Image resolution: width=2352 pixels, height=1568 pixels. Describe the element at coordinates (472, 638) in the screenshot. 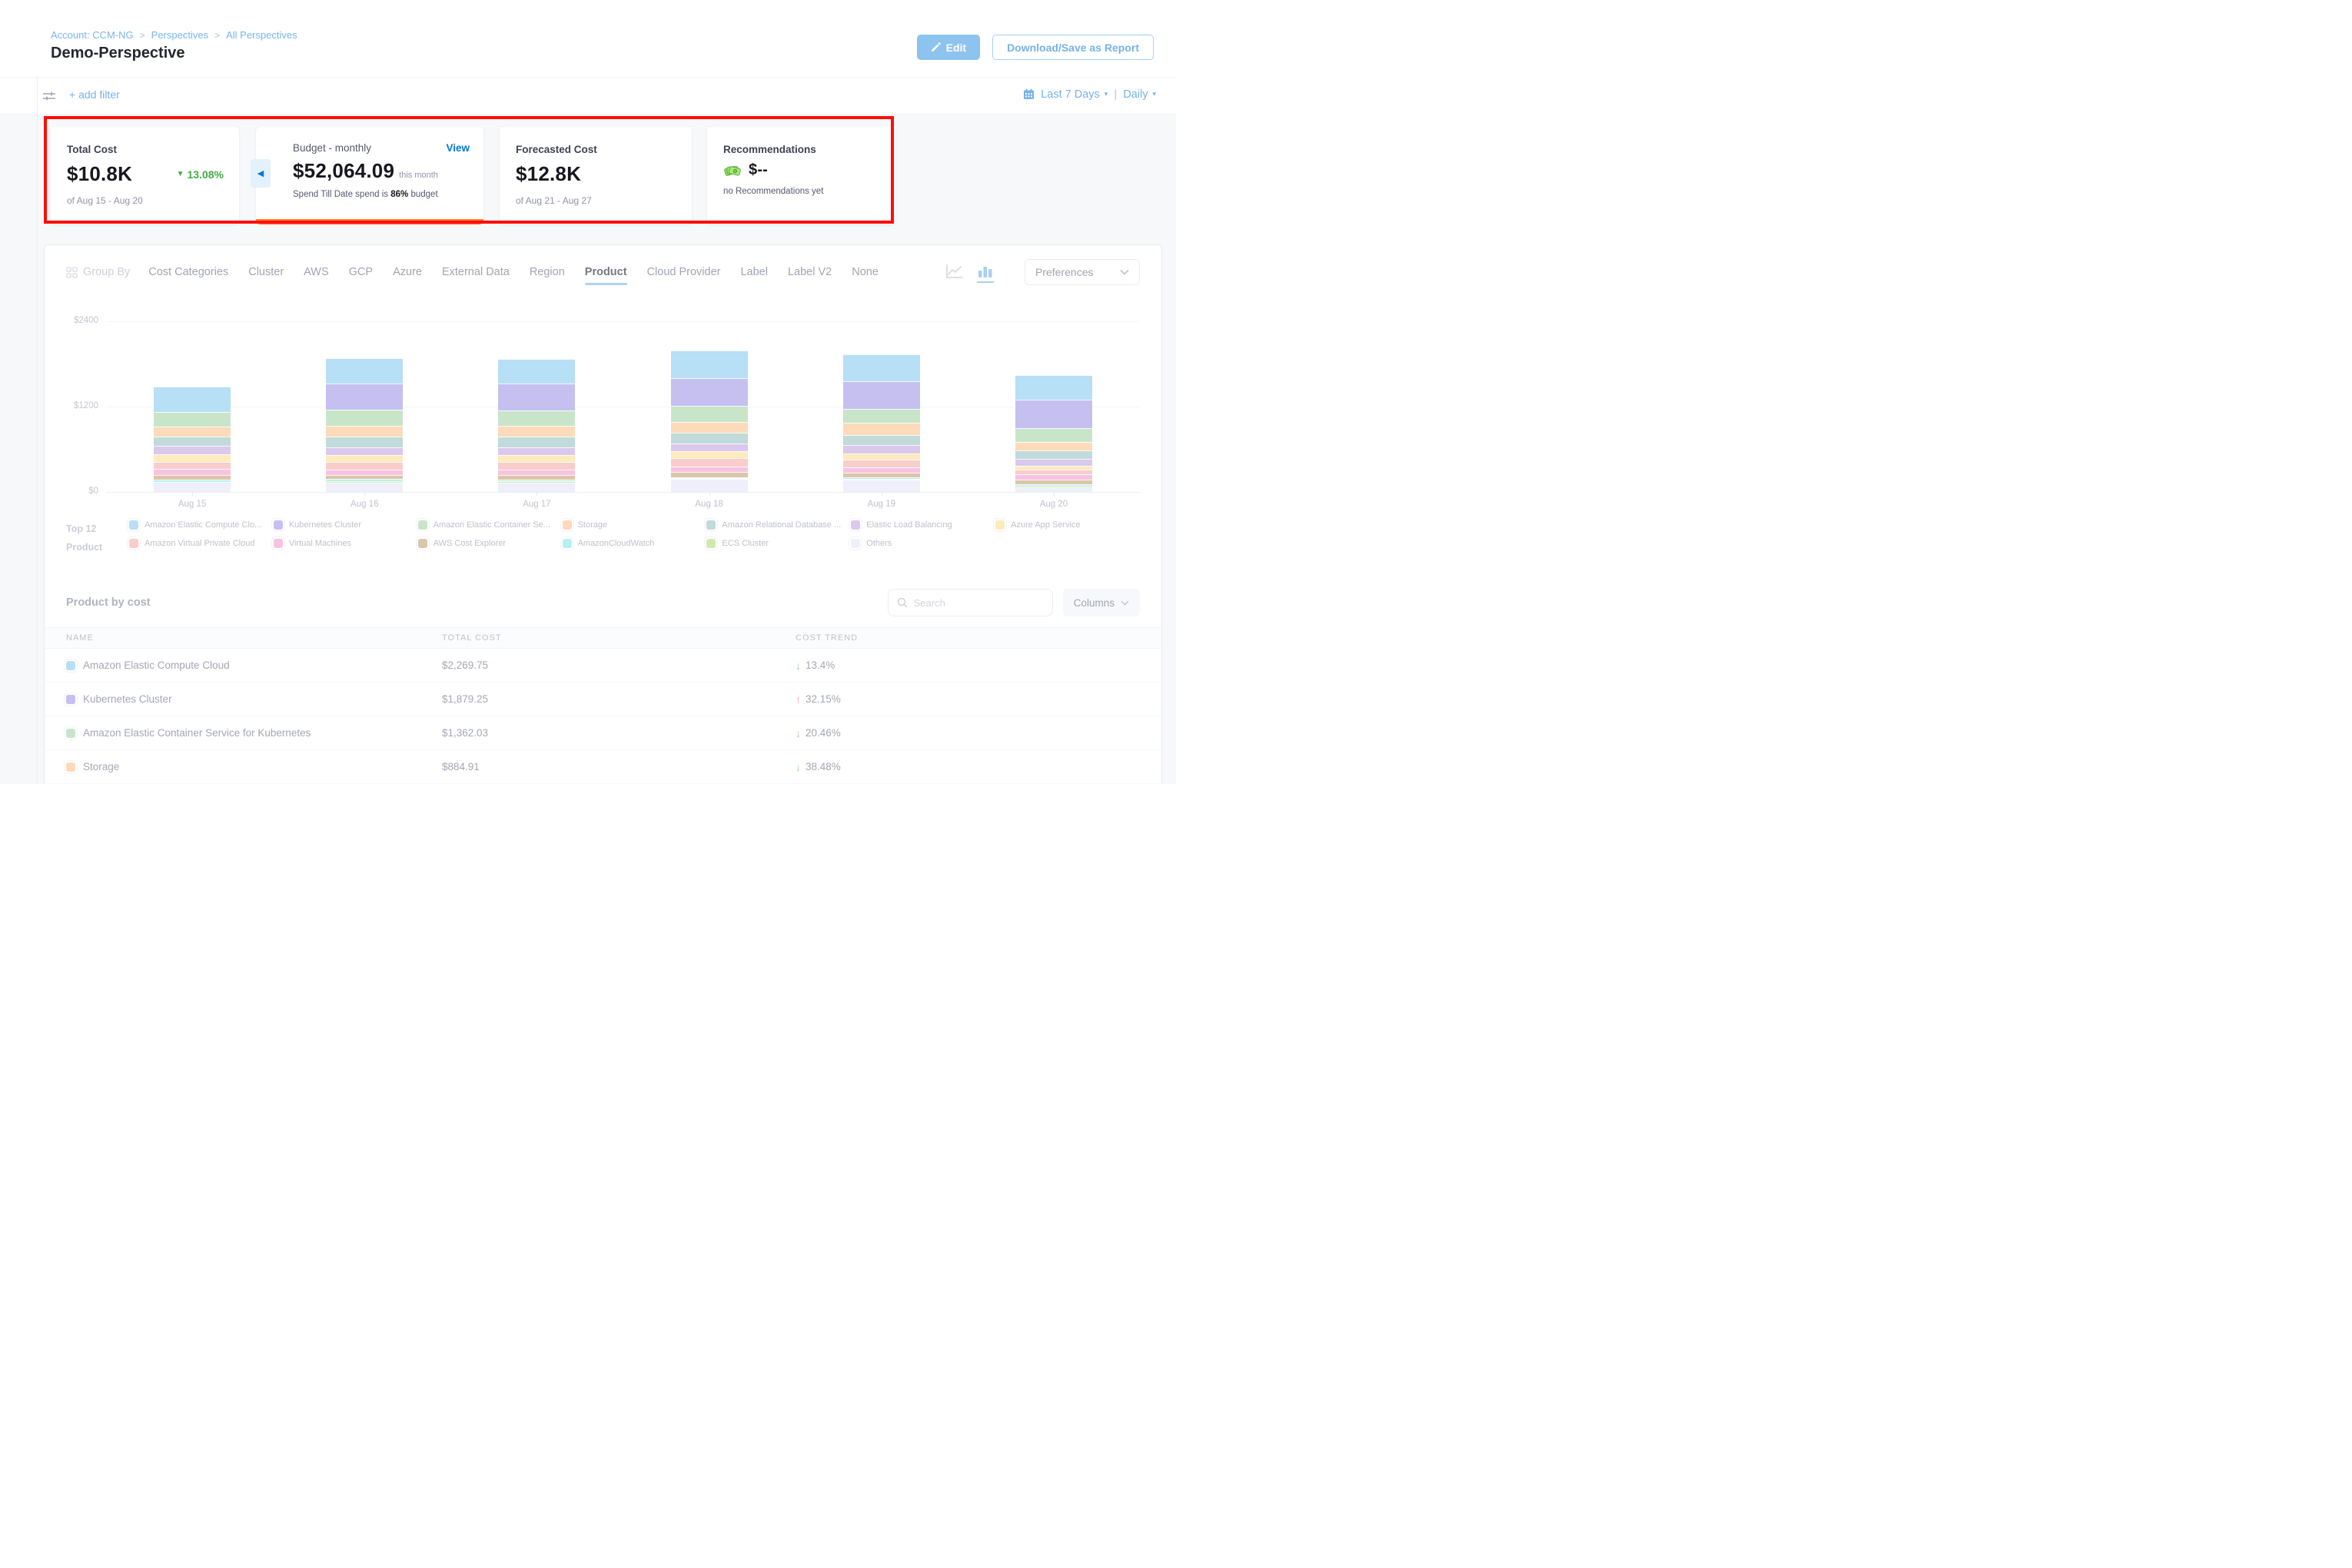

I see `col-header-total-cost: TOTAL COST` at that location.